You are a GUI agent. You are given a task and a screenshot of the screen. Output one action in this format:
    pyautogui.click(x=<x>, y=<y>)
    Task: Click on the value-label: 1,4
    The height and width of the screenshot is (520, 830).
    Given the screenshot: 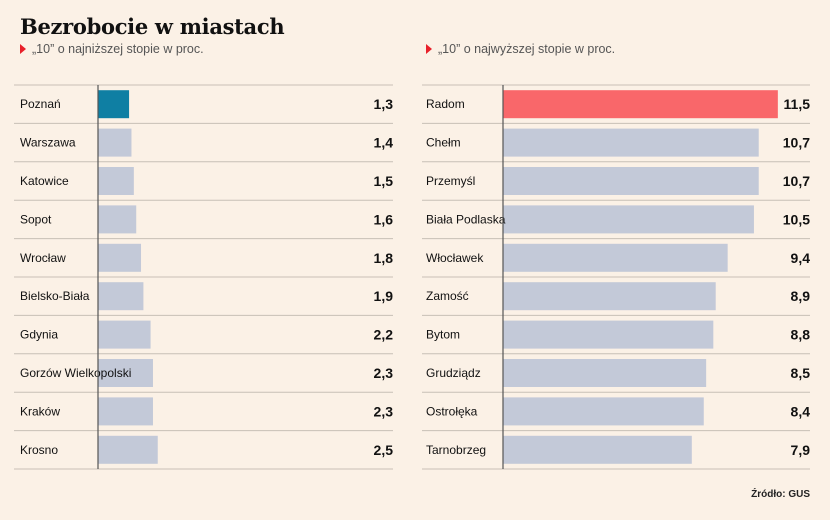 What is the action you would take?
    pyautogui.click(x=384, y=143)
    